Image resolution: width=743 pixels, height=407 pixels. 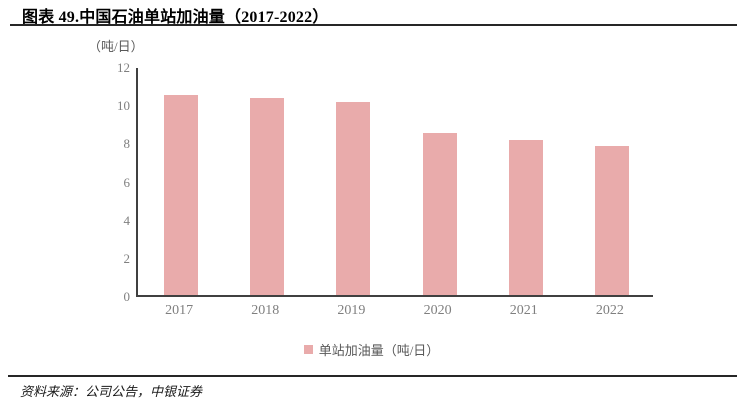 I want to click on y-tick-label: 2, so click(x=127, y=258).